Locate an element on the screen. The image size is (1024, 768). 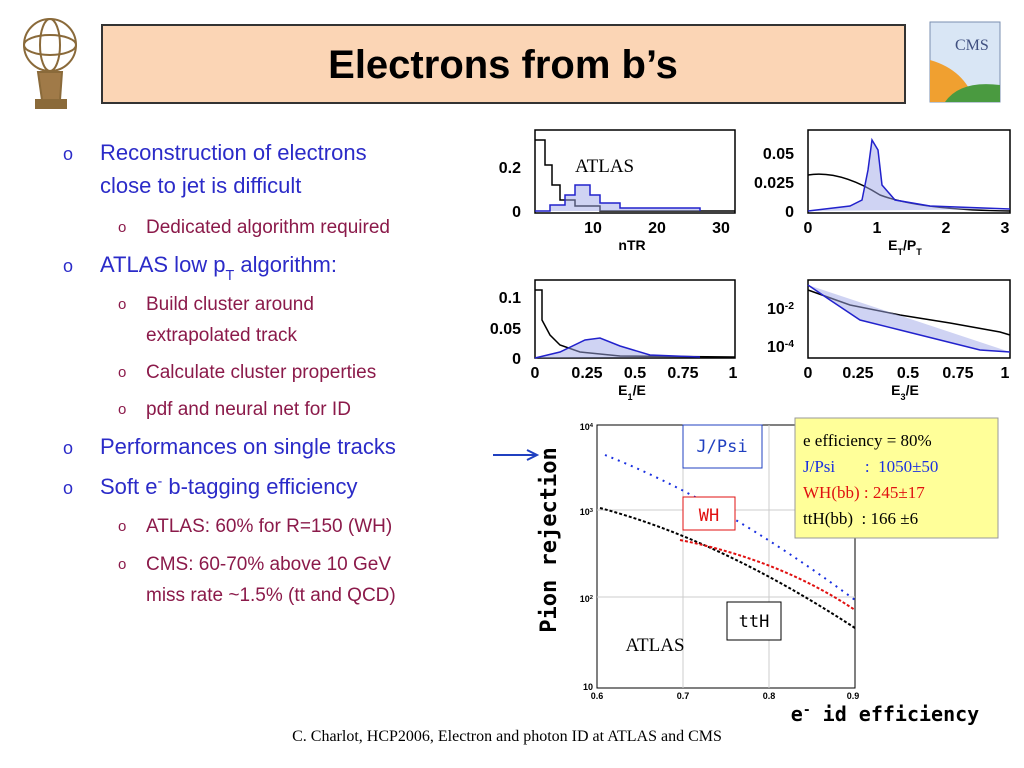
text-part: b-tagging efficiency is located at coordinates (259, 486).